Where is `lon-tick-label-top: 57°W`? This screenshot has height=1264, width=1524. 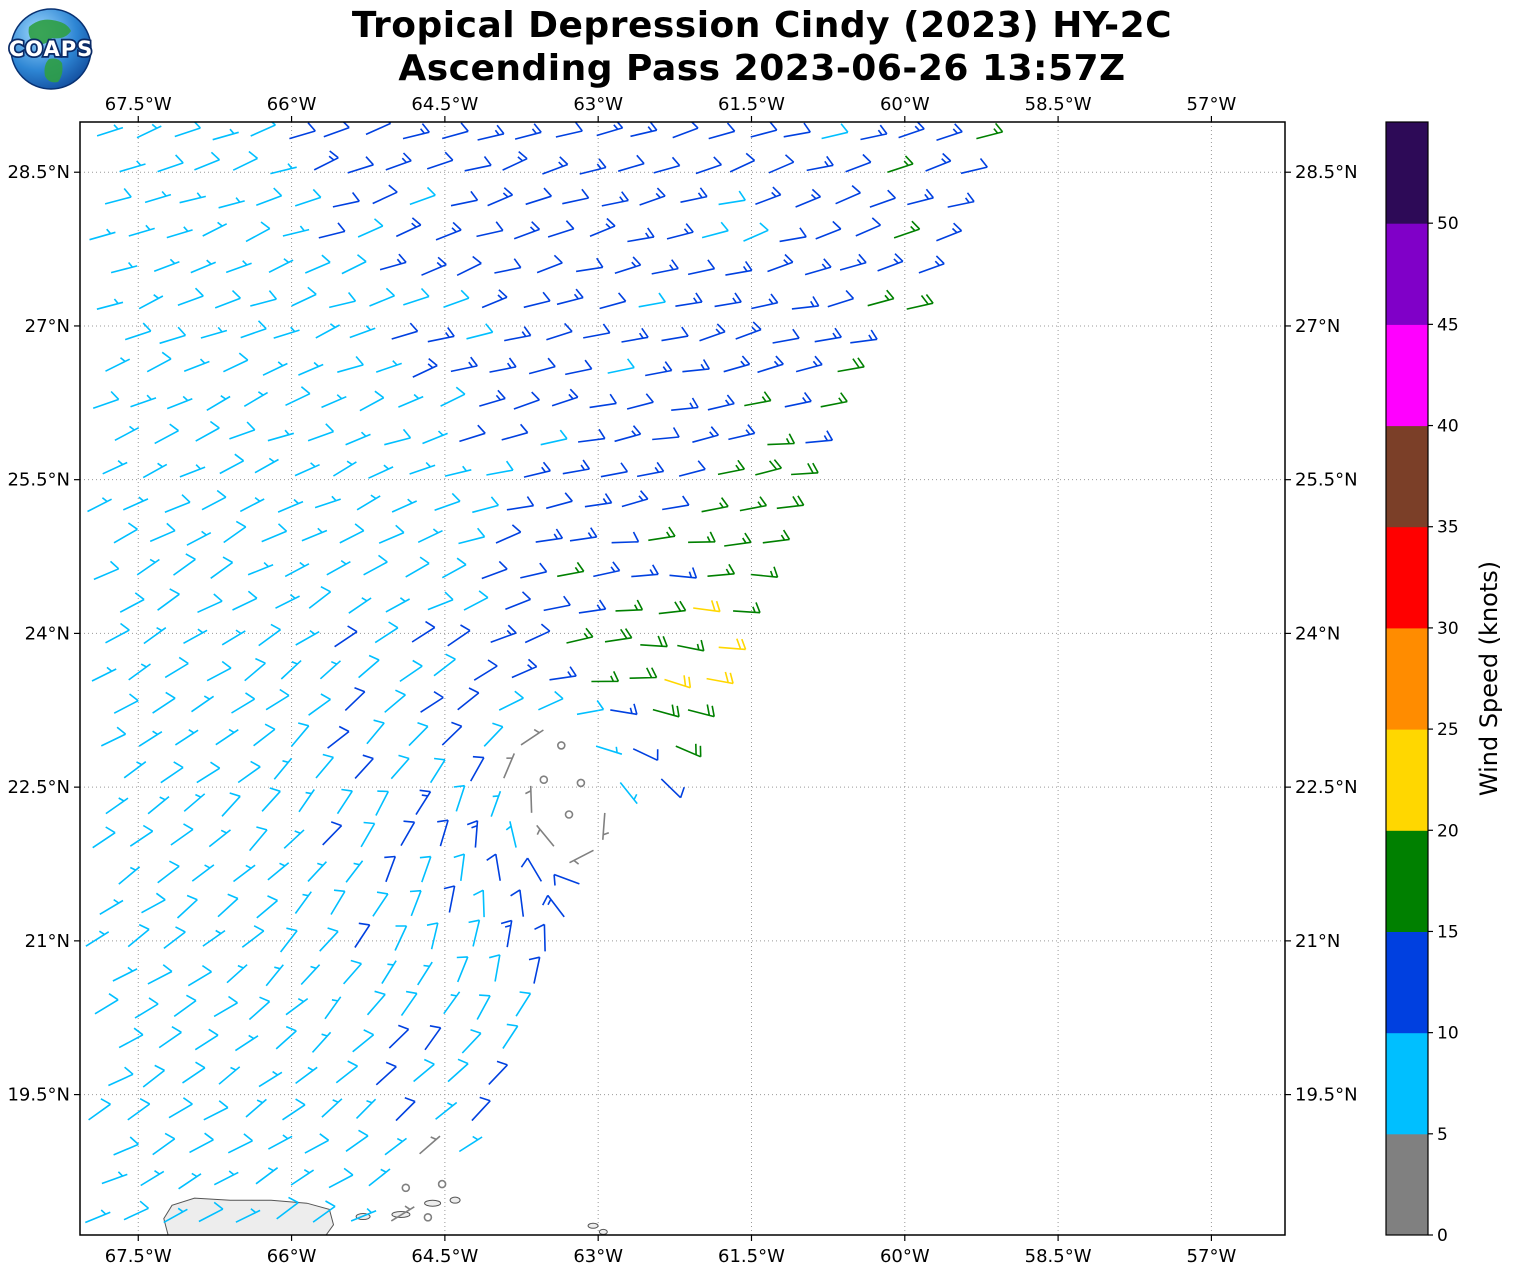
lon-tick-label-top: 57°W is located at coordinates (1212, 104).